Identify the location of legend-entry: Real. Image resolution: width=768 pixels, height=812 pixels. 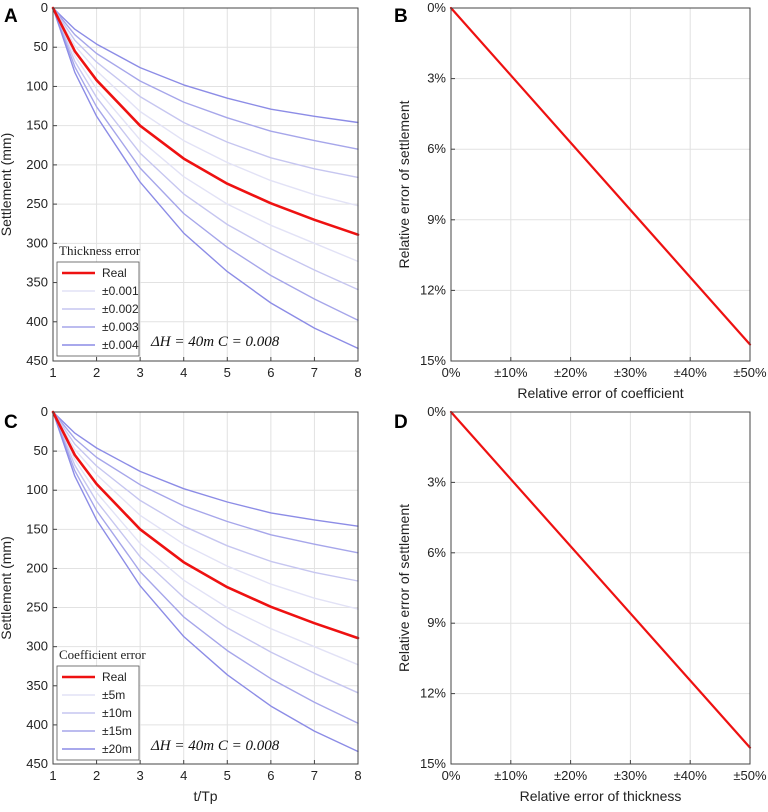
(114, 677).